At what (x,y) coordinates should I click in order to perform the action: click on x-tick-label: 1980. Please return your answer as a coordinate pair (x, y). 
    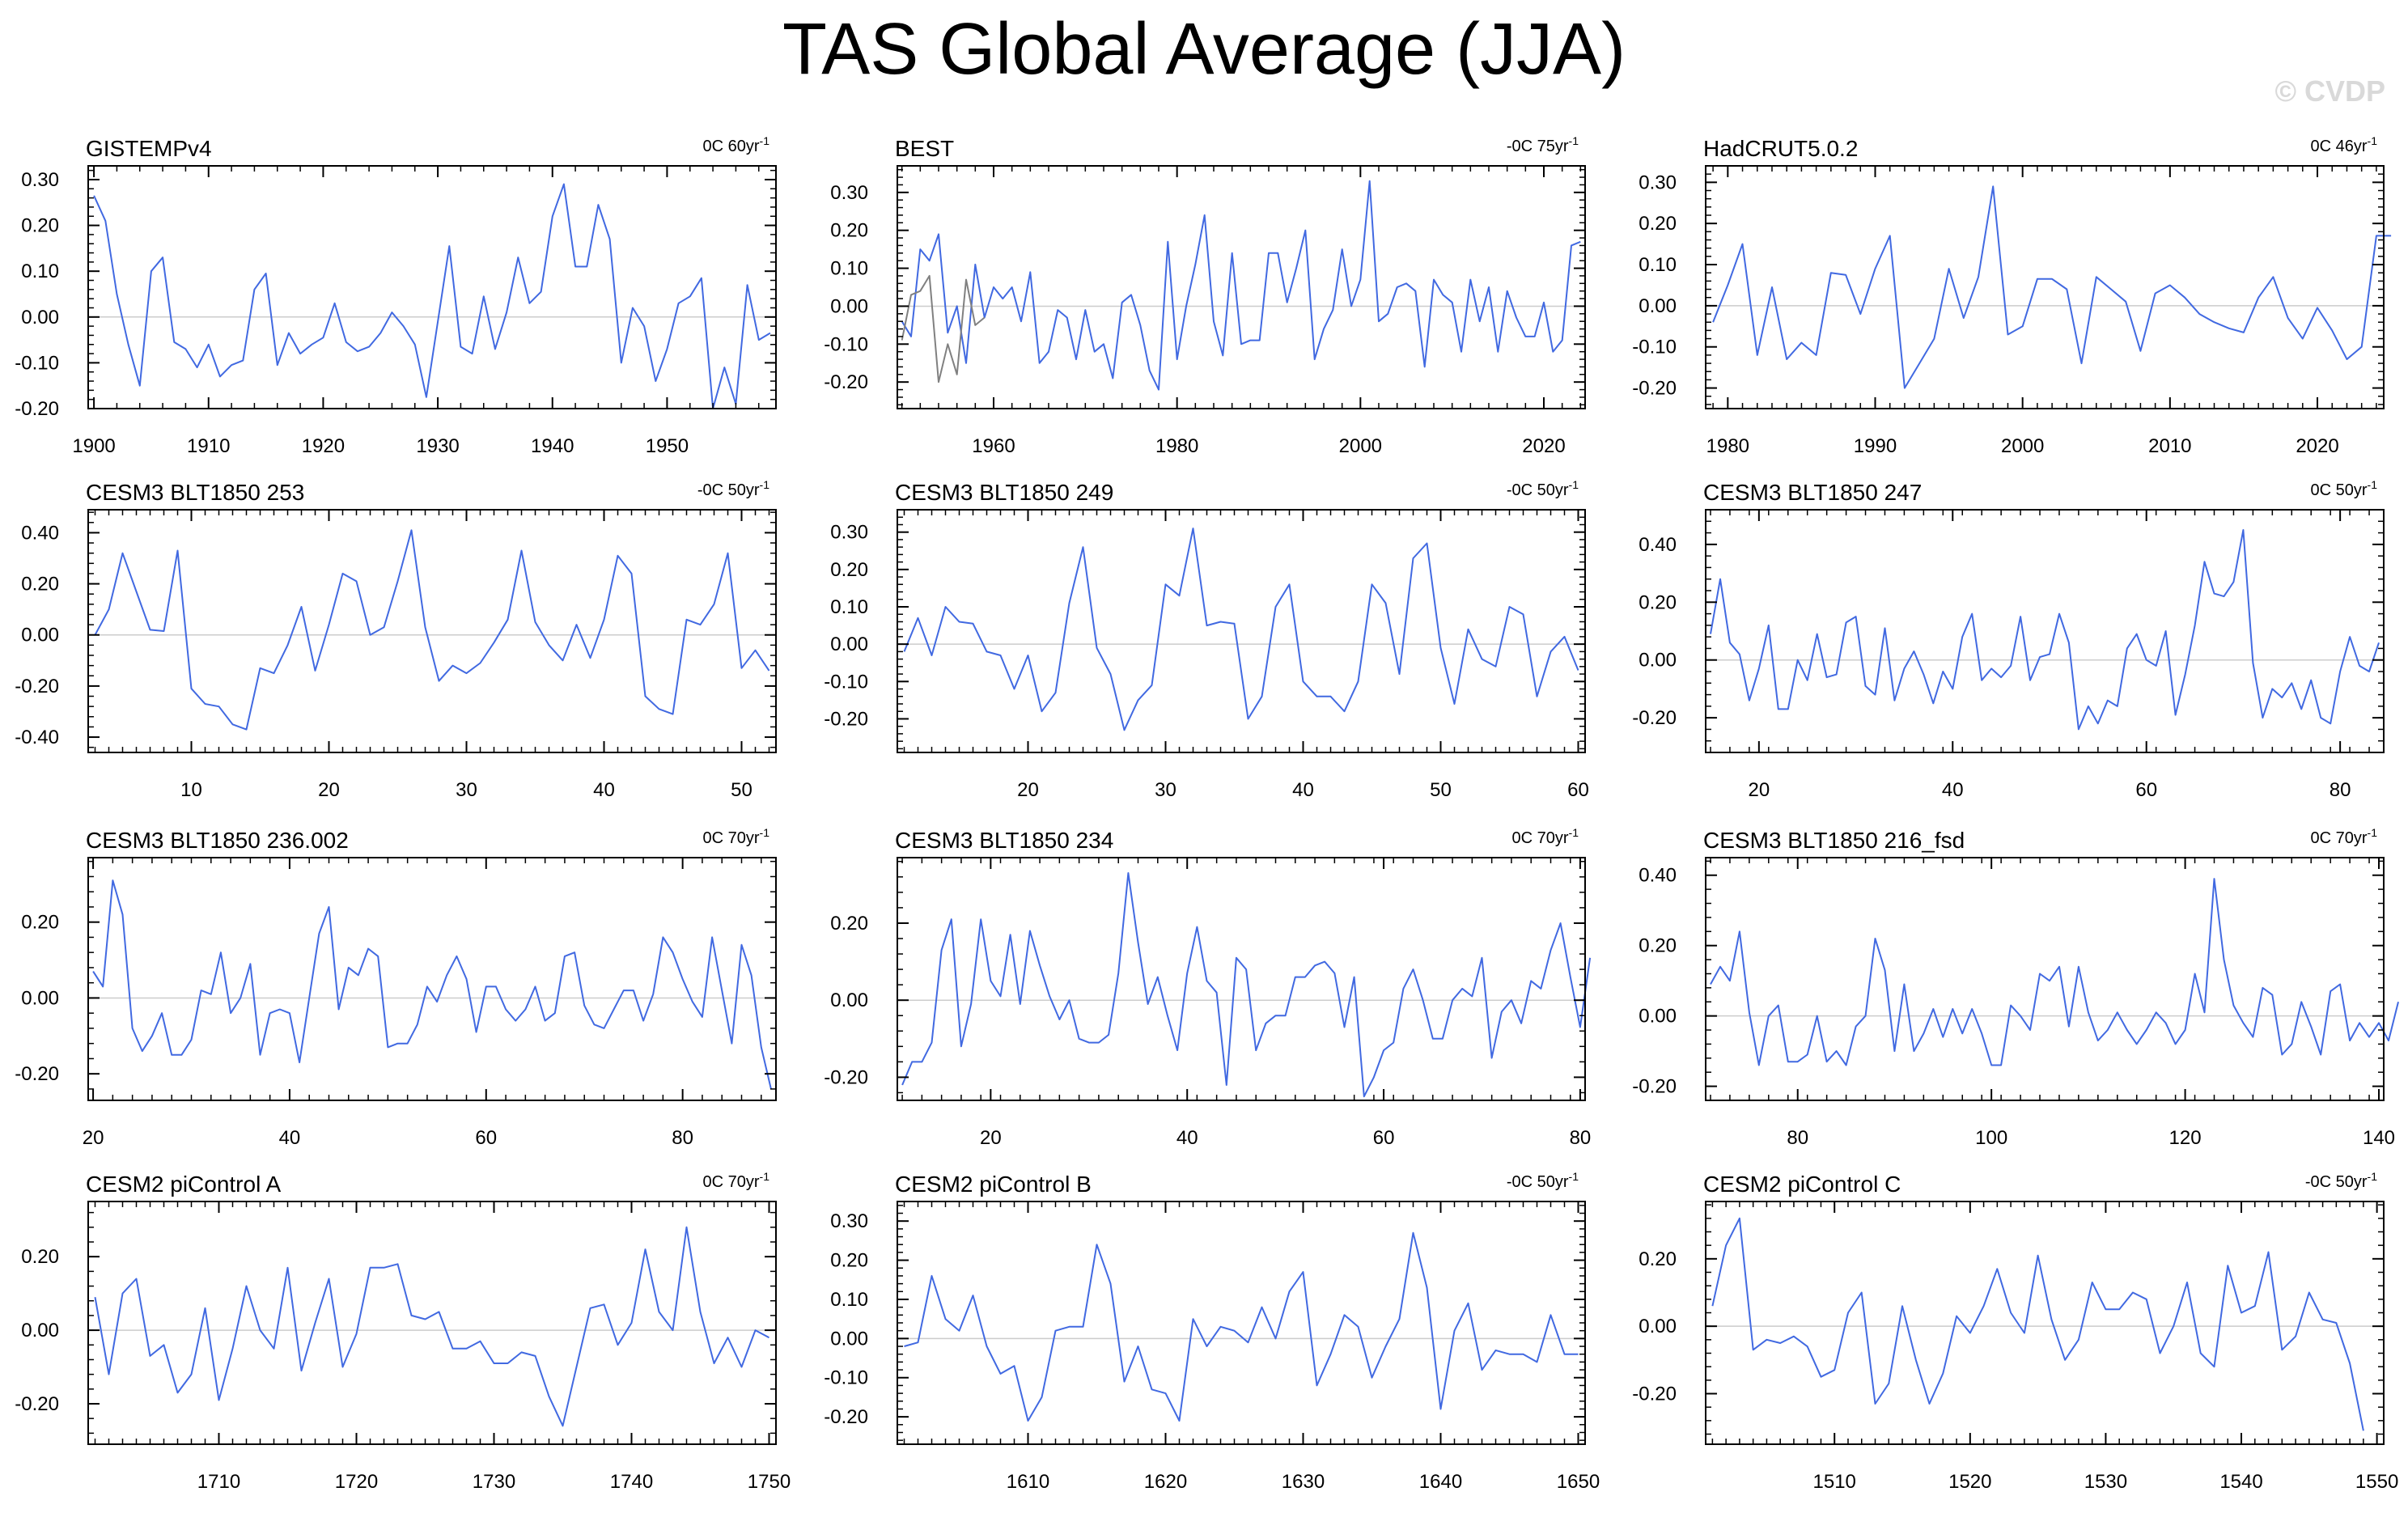
    Looking at the image, I should click on (1176, 446).